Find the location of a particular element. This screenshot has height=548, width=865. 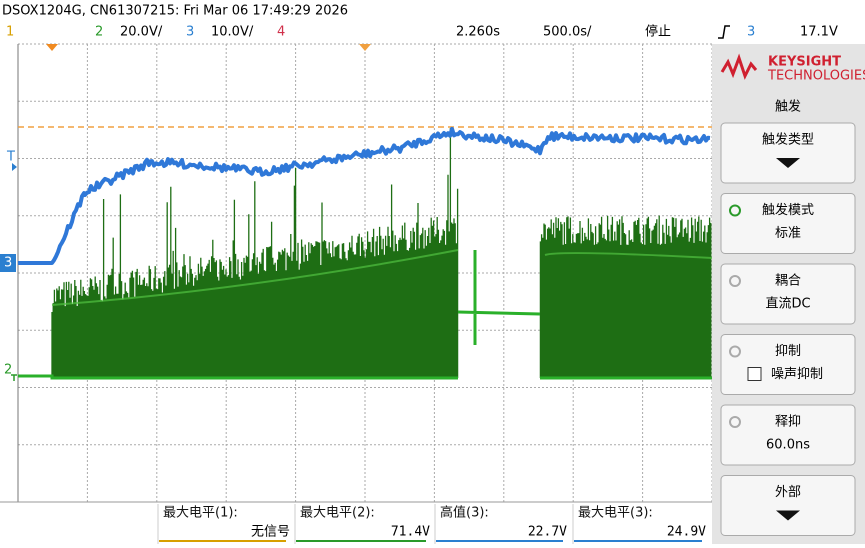

menu-value: 60.0ns is located at coordinates (788, 445).